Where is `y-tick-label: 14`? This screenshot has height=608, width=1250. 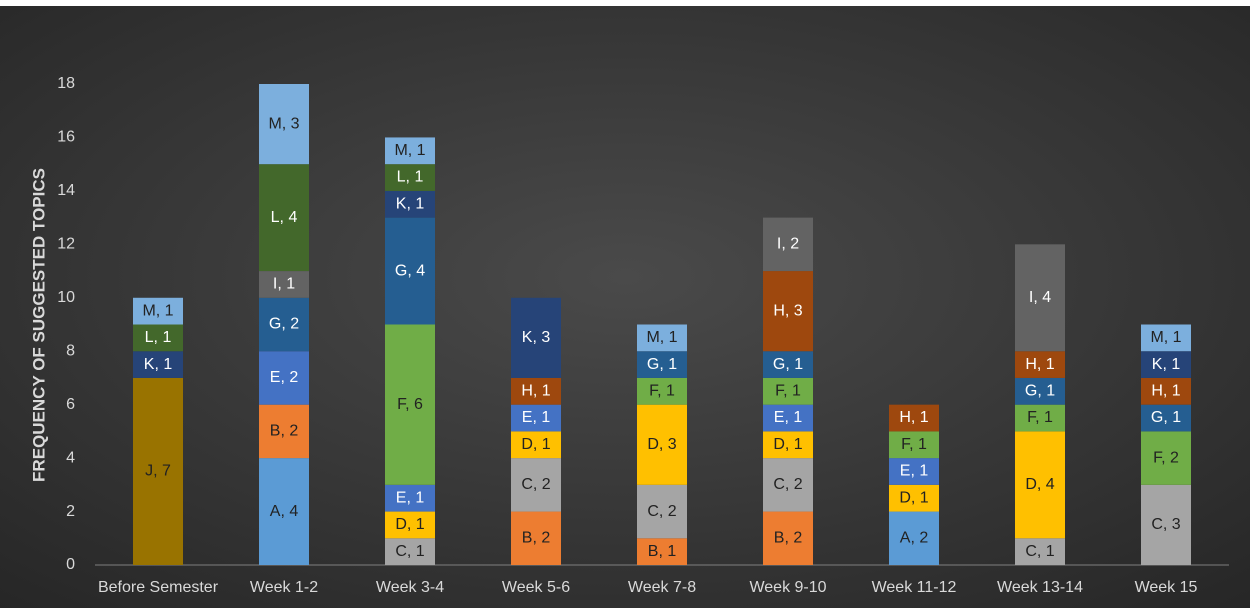
y-tick-label: 14 is located at coordinates (66, 190).